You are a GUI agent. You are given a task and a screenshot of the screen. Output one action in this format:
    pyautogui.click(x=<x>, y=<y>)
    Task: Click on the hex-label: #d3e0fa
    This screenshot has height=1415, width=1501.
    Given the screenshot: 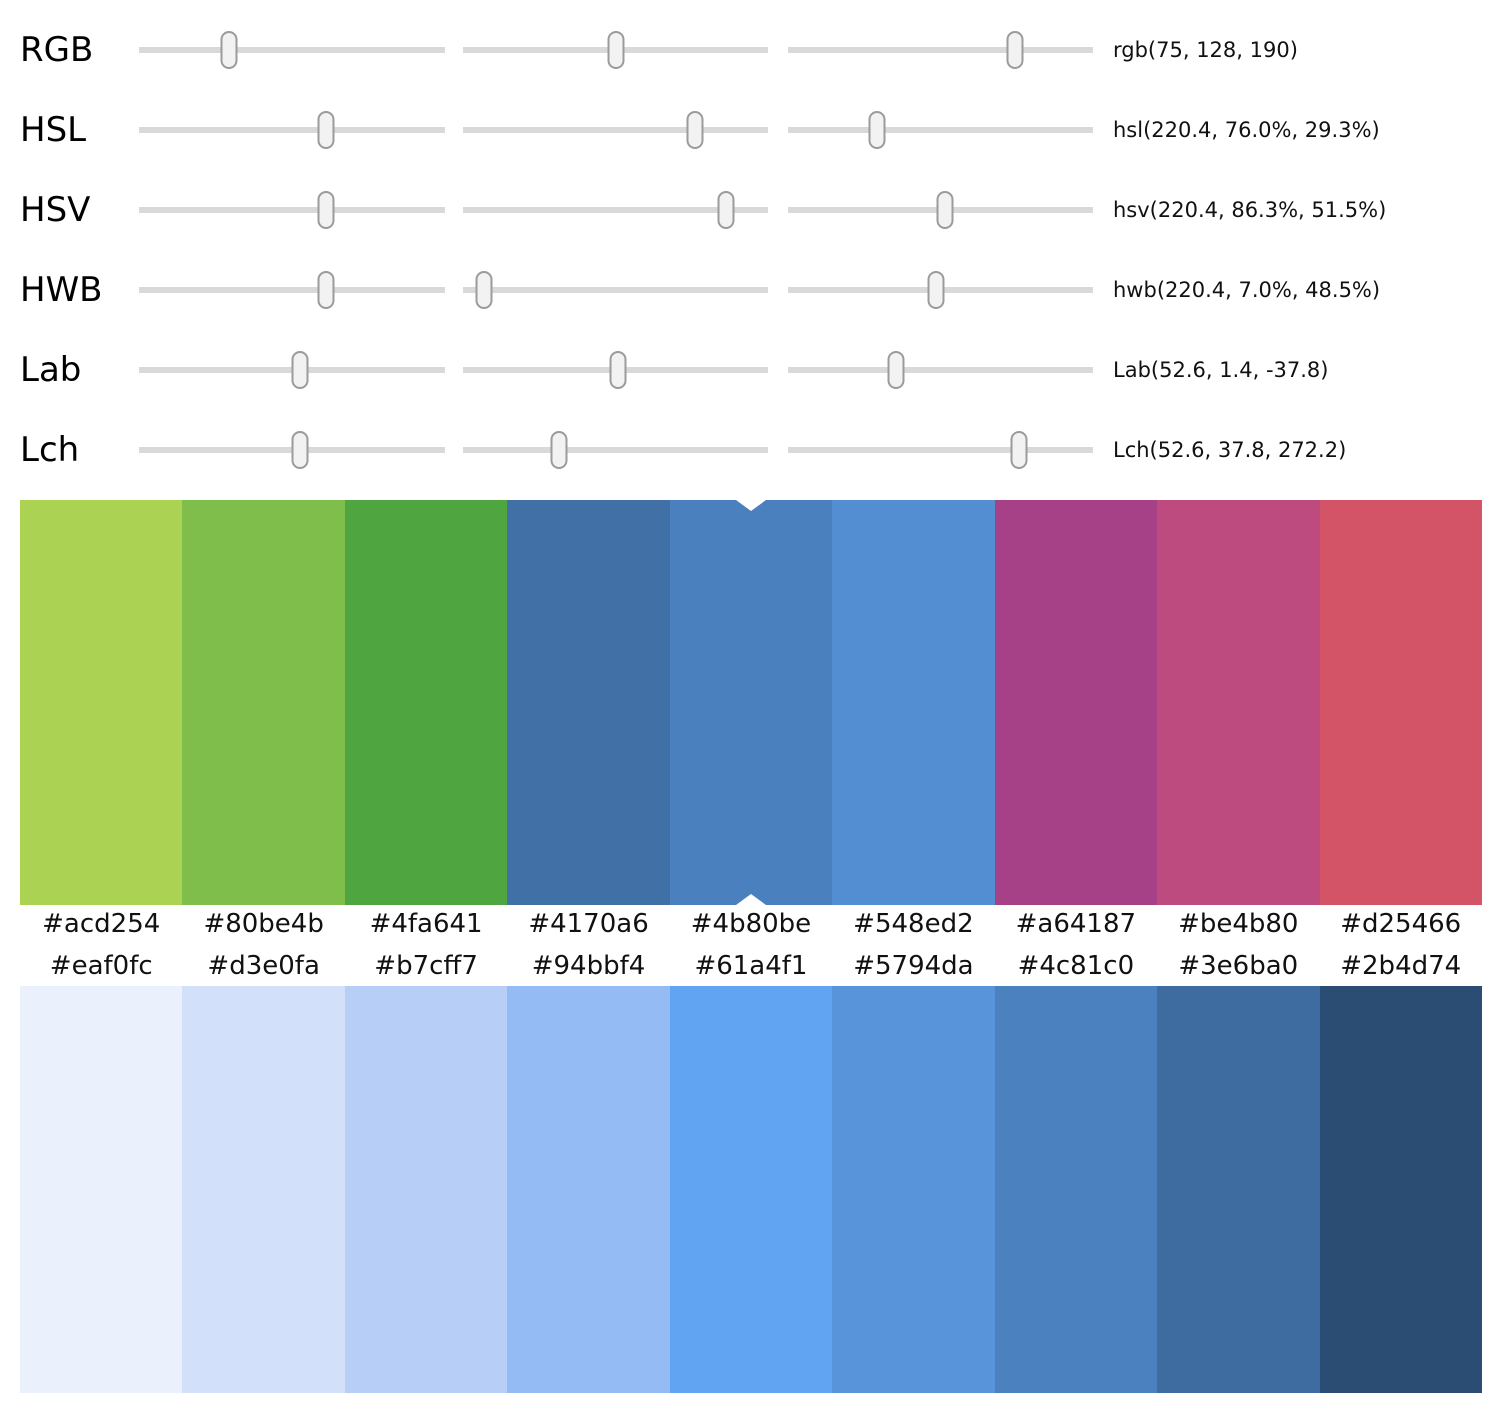 What is the action you would take?
    pyautogui.click(x=263, y=966)
    